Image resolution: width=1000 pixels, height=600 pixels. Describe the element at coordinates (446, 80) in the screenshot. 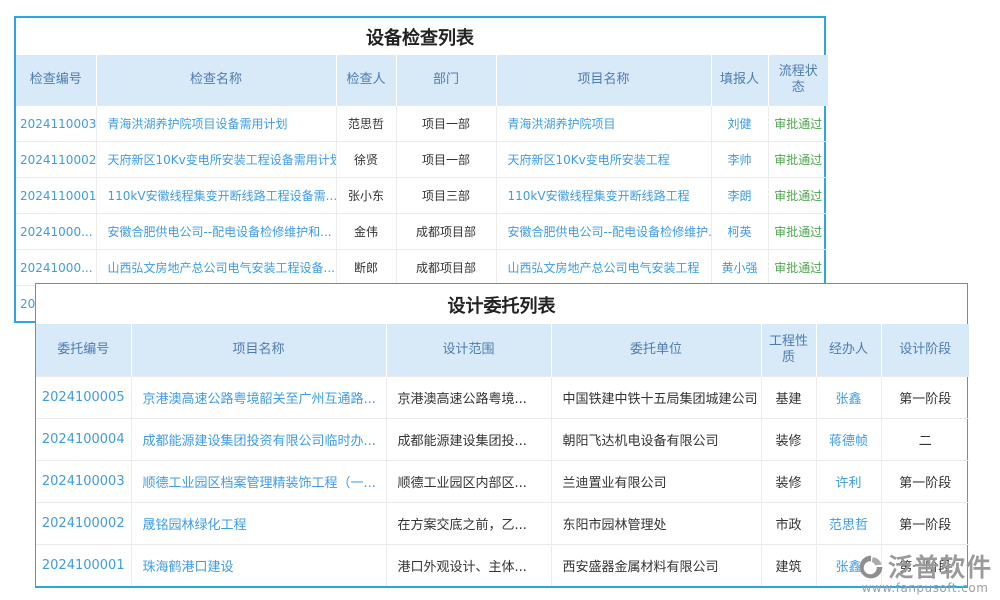

I see `column-header-department: 部门` at that location.